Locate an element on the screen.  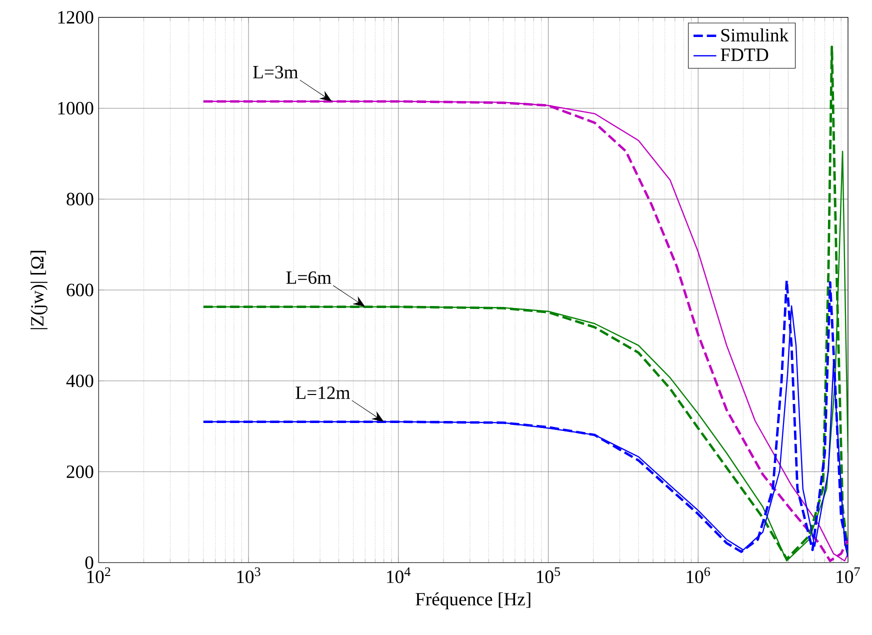
y-tick-label: 800 is located at coordinates (80, 199).